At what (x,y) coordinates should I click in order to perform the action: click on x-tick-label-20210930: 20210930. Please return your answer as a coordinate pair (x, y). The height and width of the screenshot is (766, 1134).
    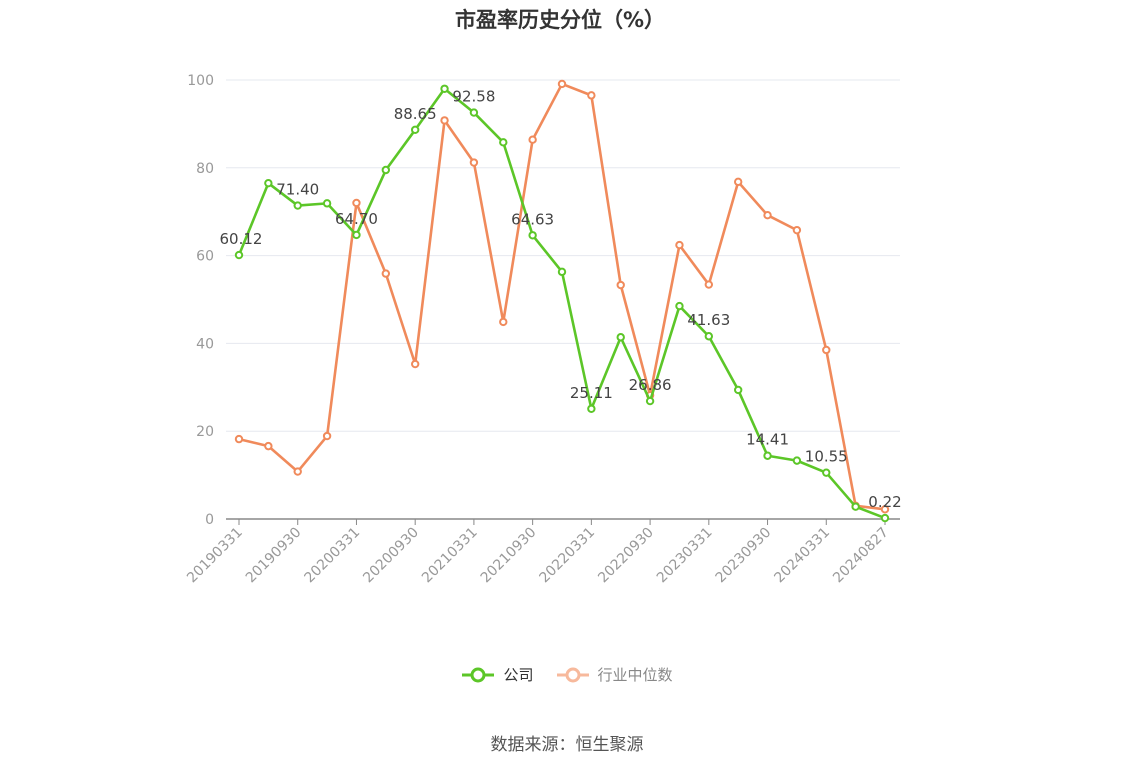
    Looking at the image, I should click on (509, 556).